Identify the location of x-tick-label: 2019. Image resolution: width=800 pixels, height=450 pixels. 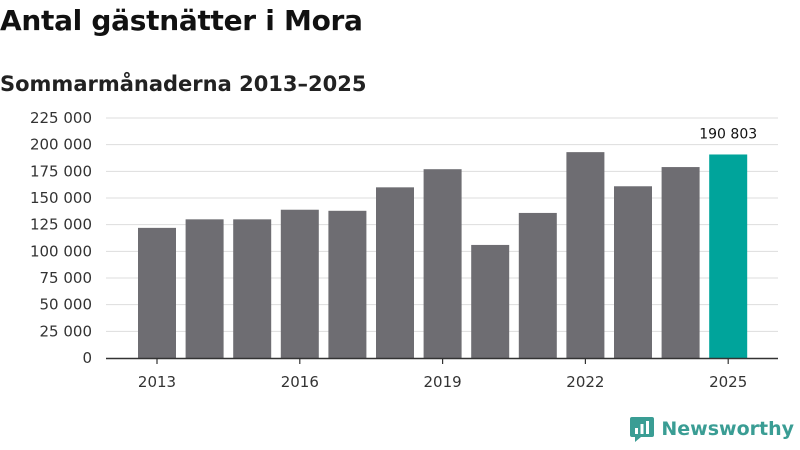
(443, 382).